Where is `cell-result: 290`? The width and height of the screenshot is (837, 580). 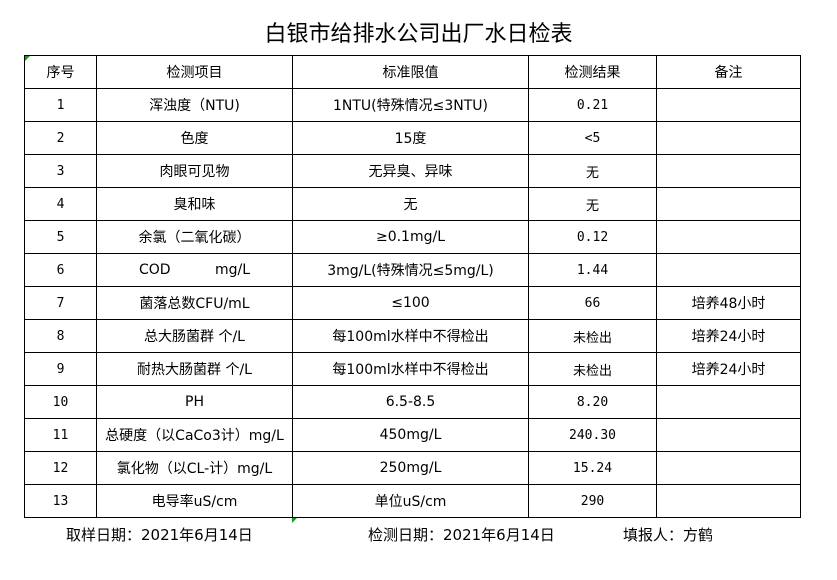 cell-result: 290 is located at coordinates (592, 501).